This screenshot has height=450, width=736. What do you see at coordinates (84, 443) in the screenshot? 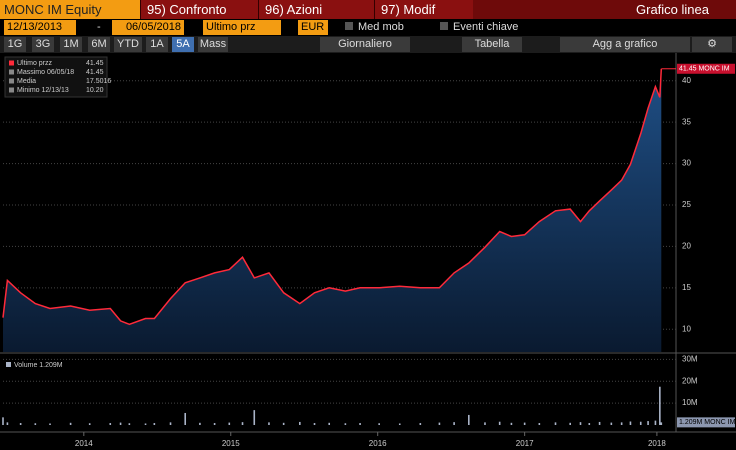
I see `x-tick-label: 2014` at bounding box center [84, 443].